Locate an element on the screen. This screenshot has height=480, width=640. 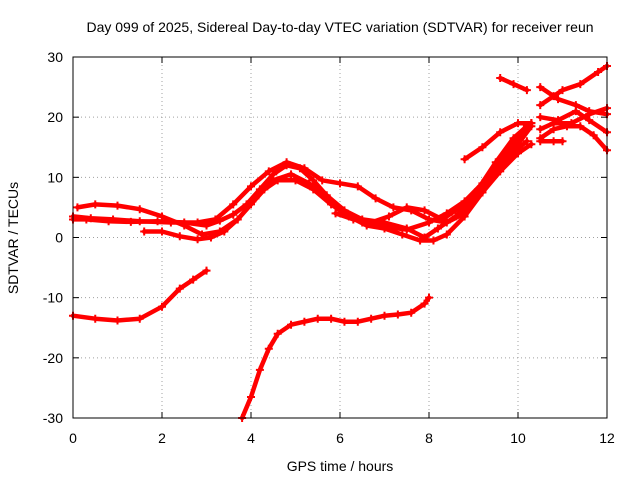
x-tick-label: 10 is located at coordinates (518, 438).